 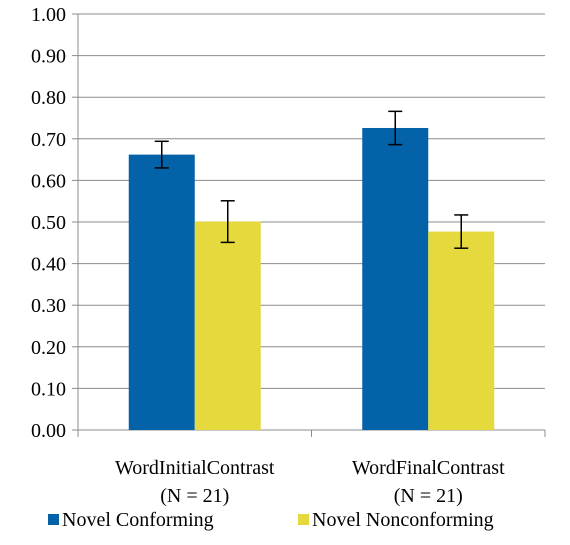 What do you see at coordinates (48, 306) in the screenshot?
I see `y-tick-label: 0.30` at bounding box center [48, 306].